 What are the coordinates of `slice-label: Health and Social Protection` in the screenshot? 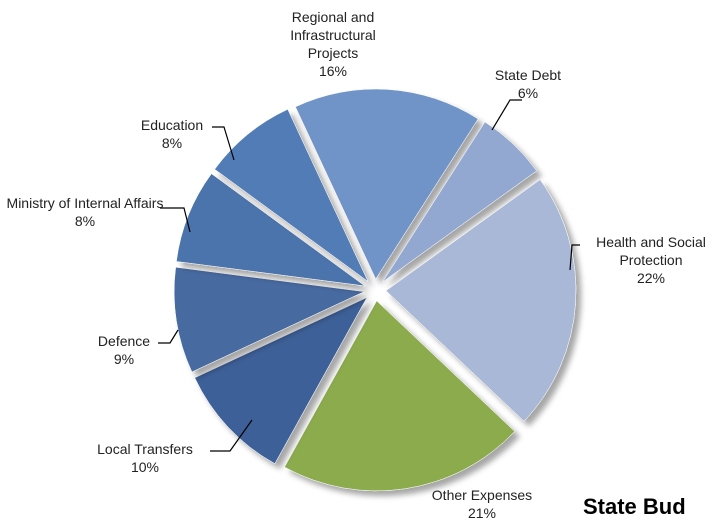 It's located at (651, 251).